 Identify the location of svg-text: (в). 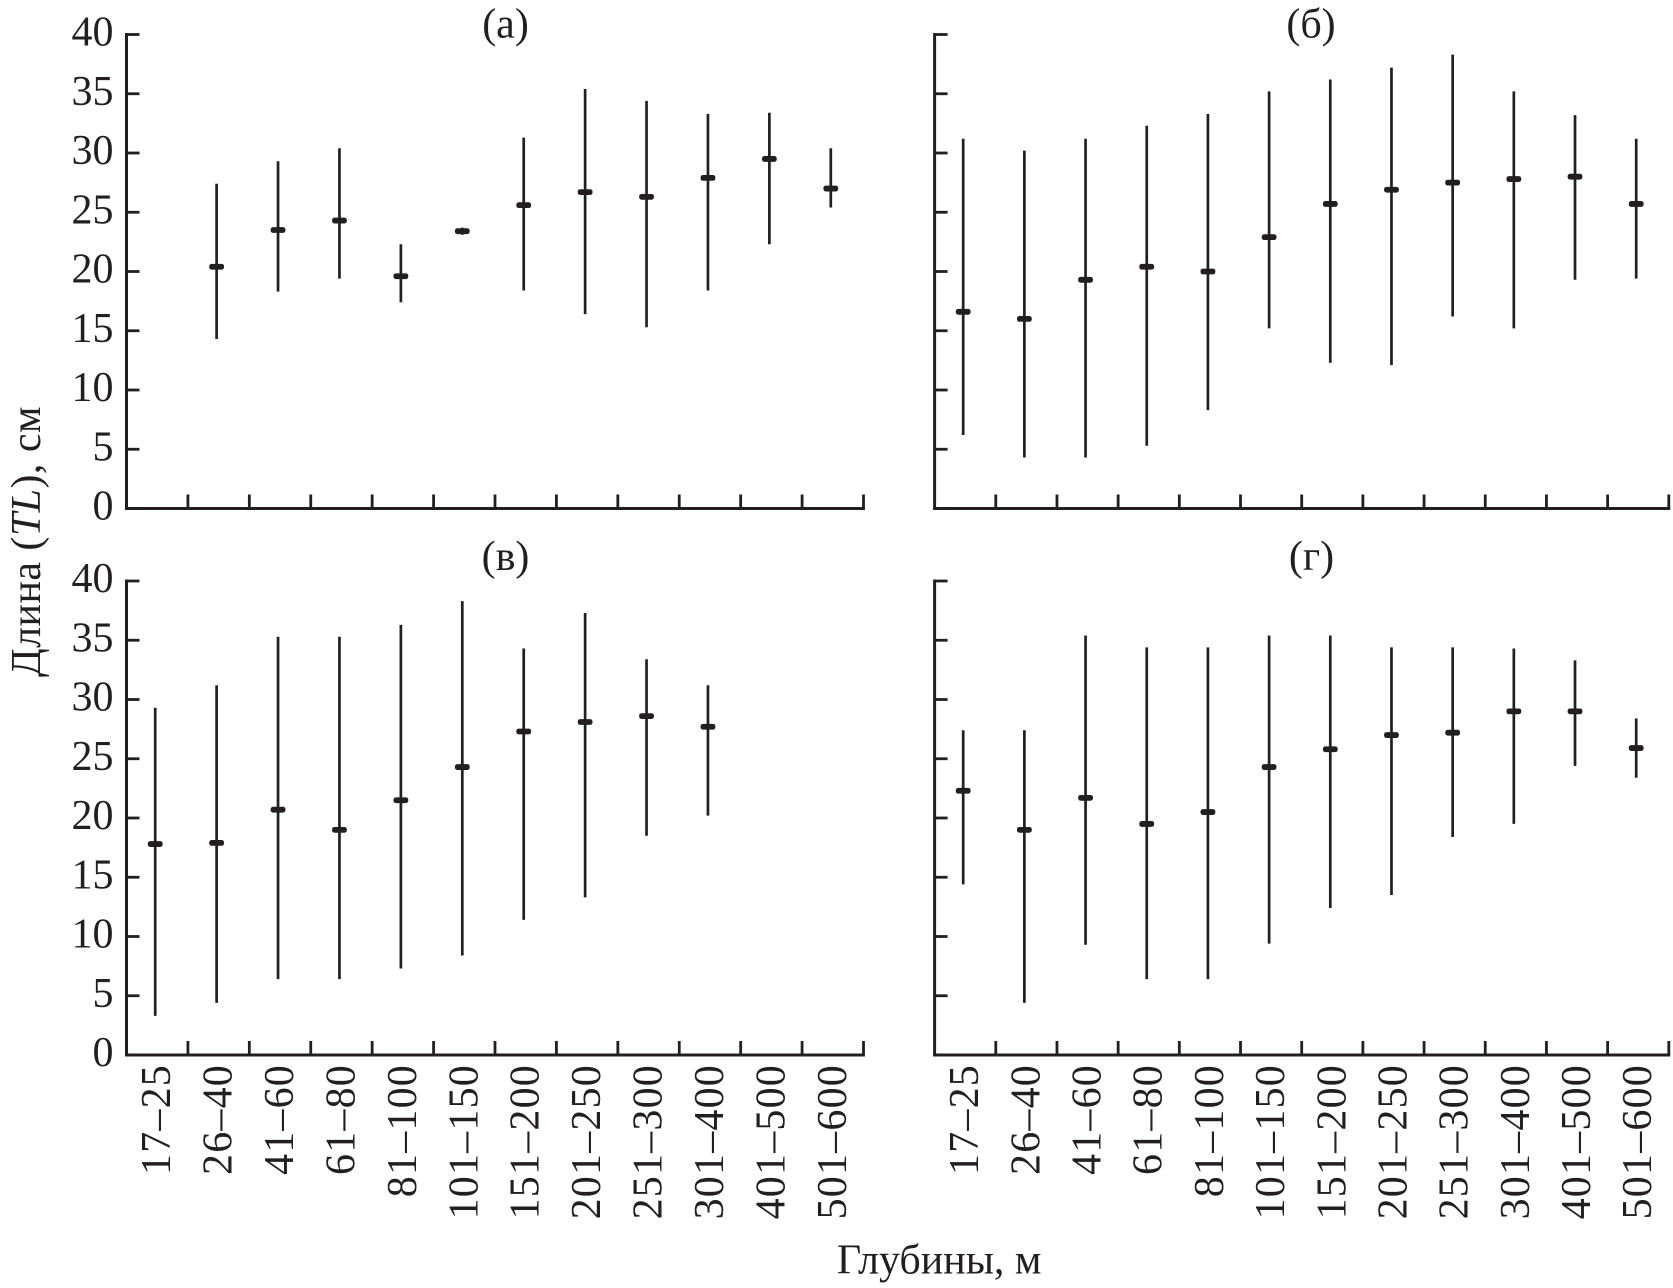
(506, 557).